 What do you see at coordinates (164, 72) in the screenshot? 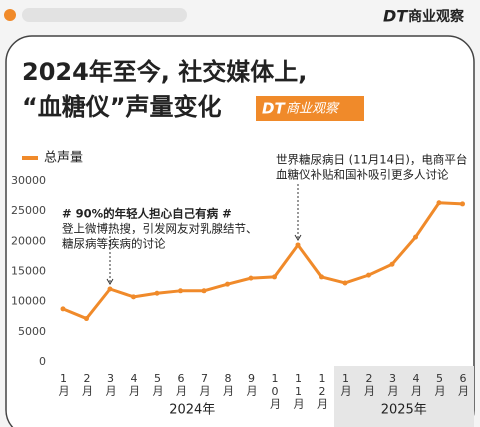
I see `title-line: 2024年至今, 社交媒体上,` at bounding box center [164, 72].